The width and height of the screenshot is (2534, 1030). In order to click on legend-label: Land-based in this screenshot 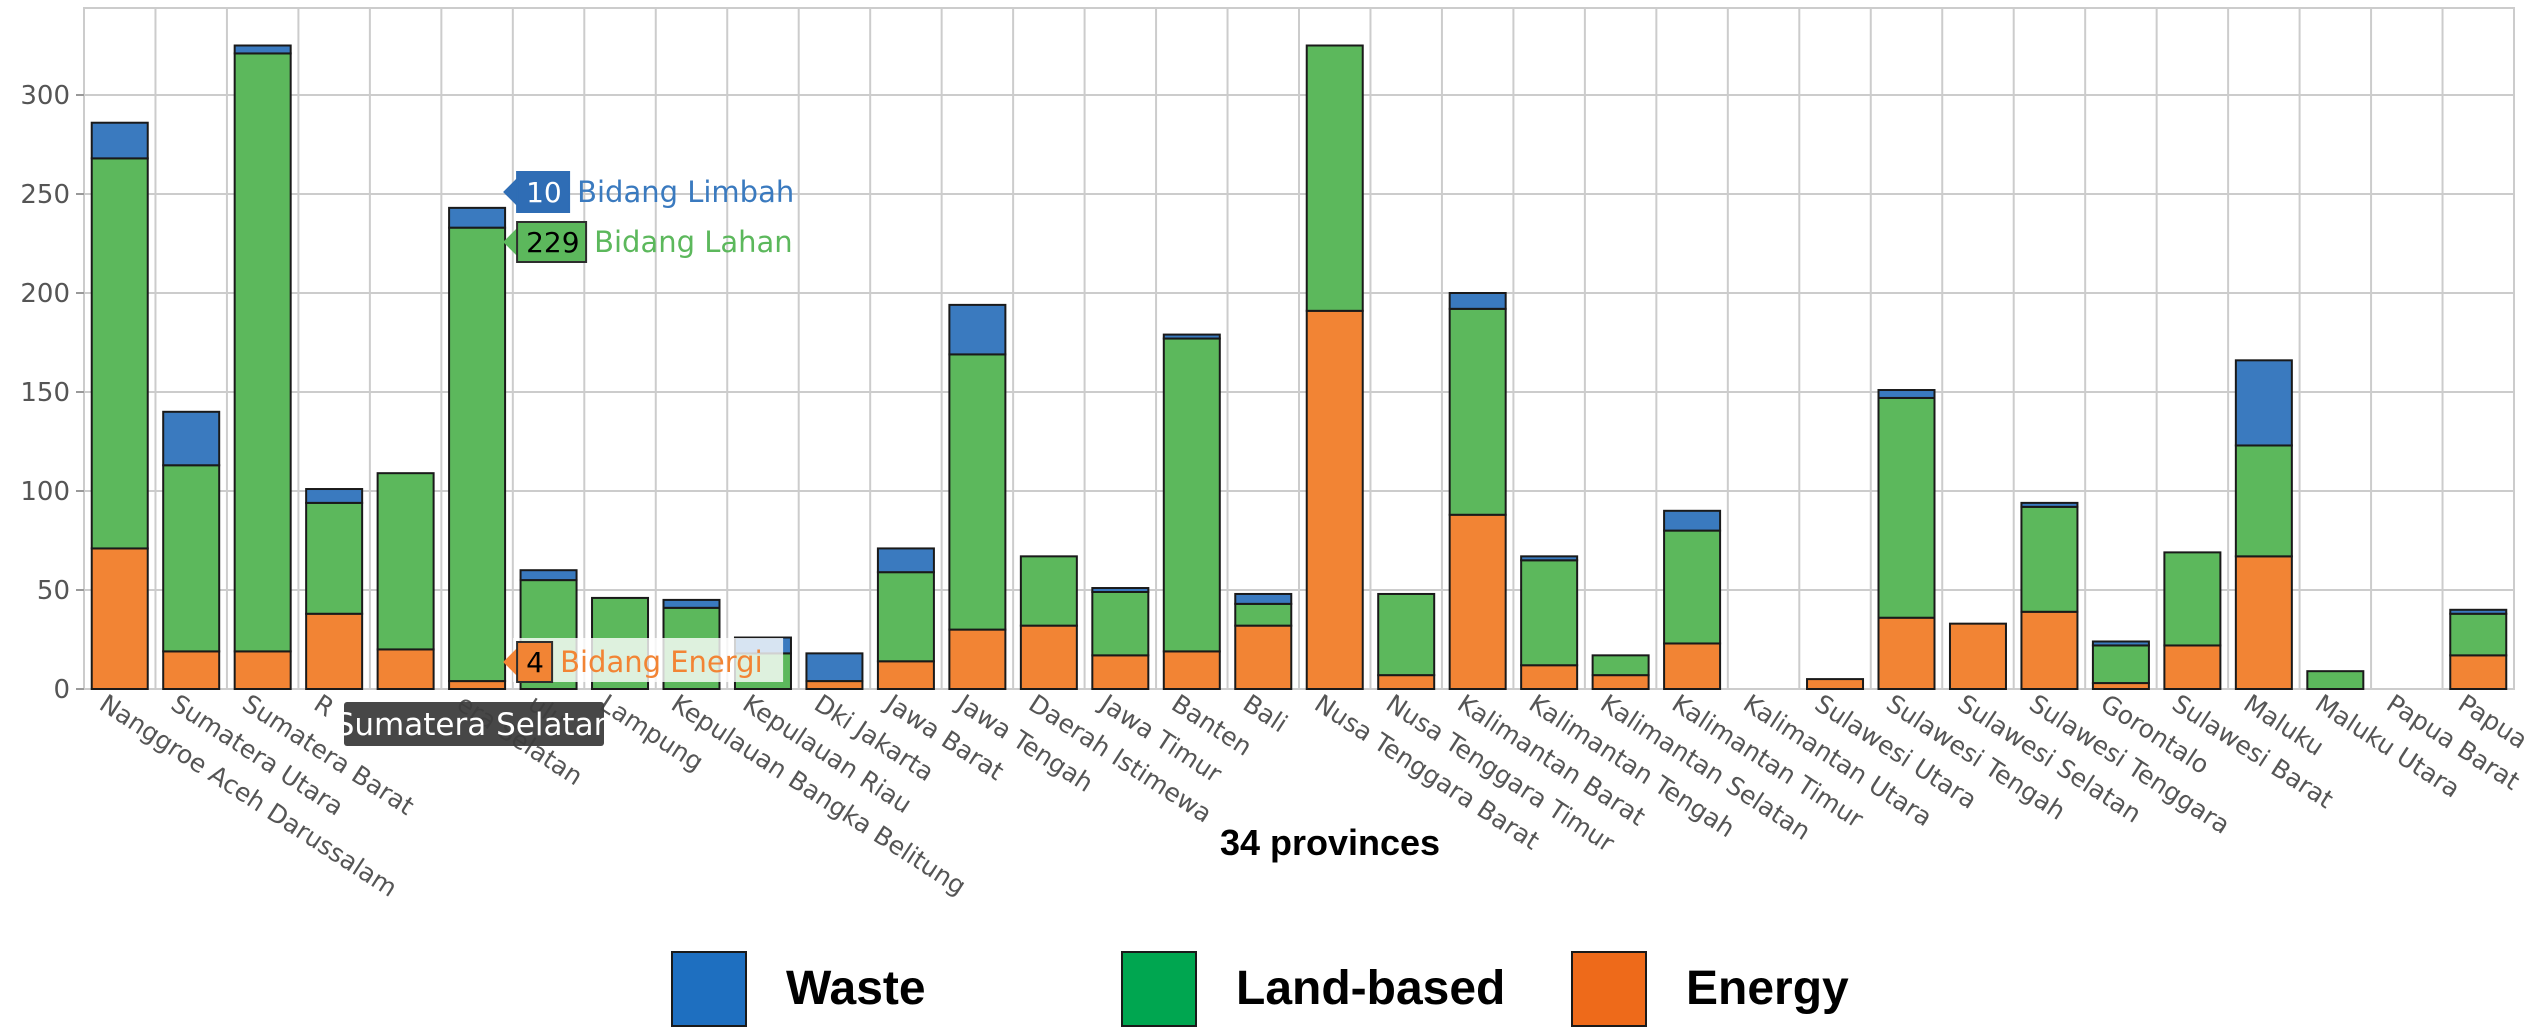, I will do `click(1370, 988)`.